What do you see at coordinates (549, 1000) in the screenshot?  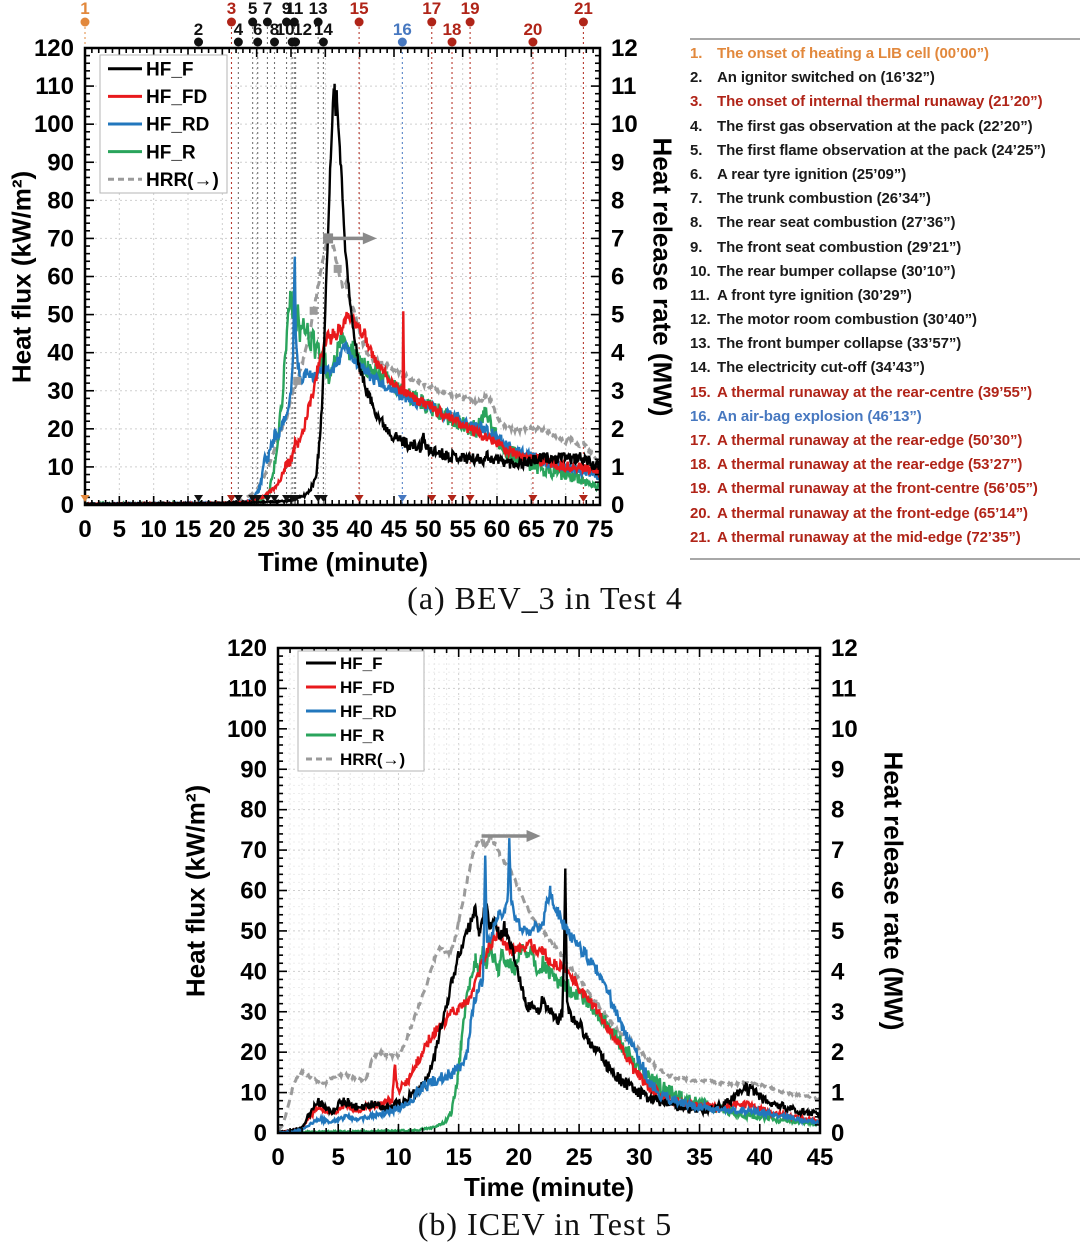 I see `series-hf-f-line` at bounding box center [549, 1000].